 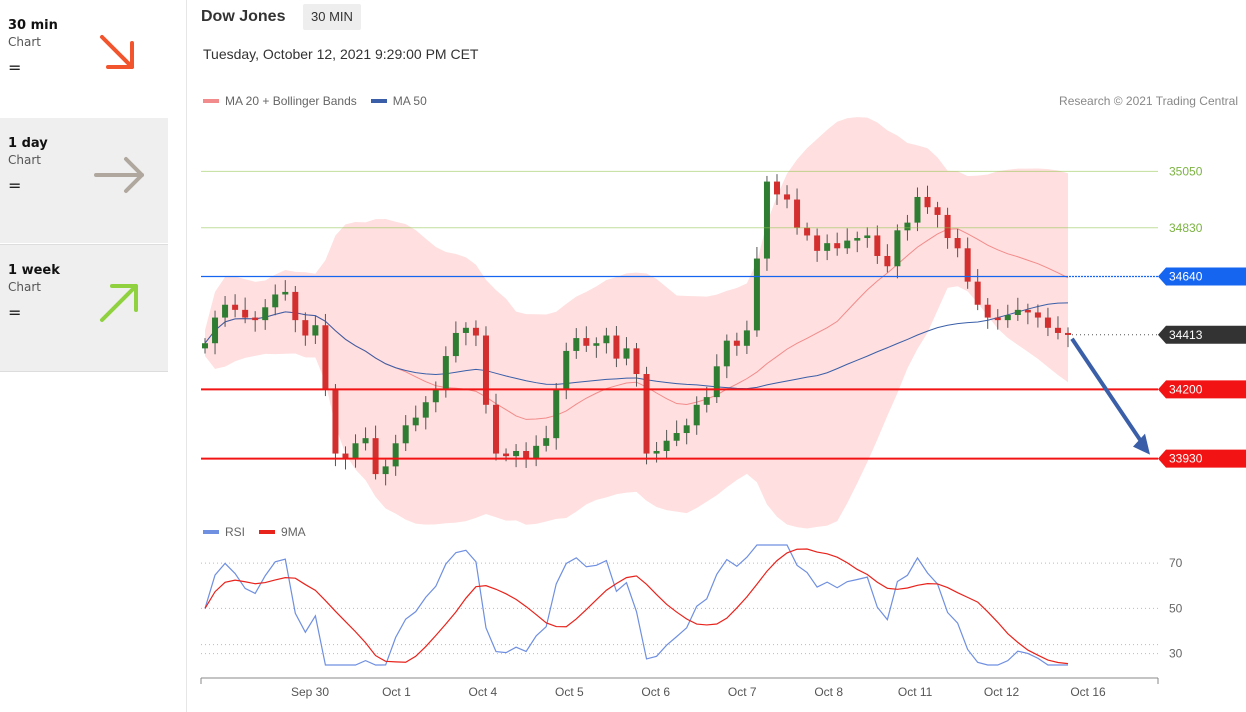 What do you see at coordinates (84, 62) in the screenshot?
I see `timeframe-30min: 30 min Chart =` at bounding box center [84, 62].